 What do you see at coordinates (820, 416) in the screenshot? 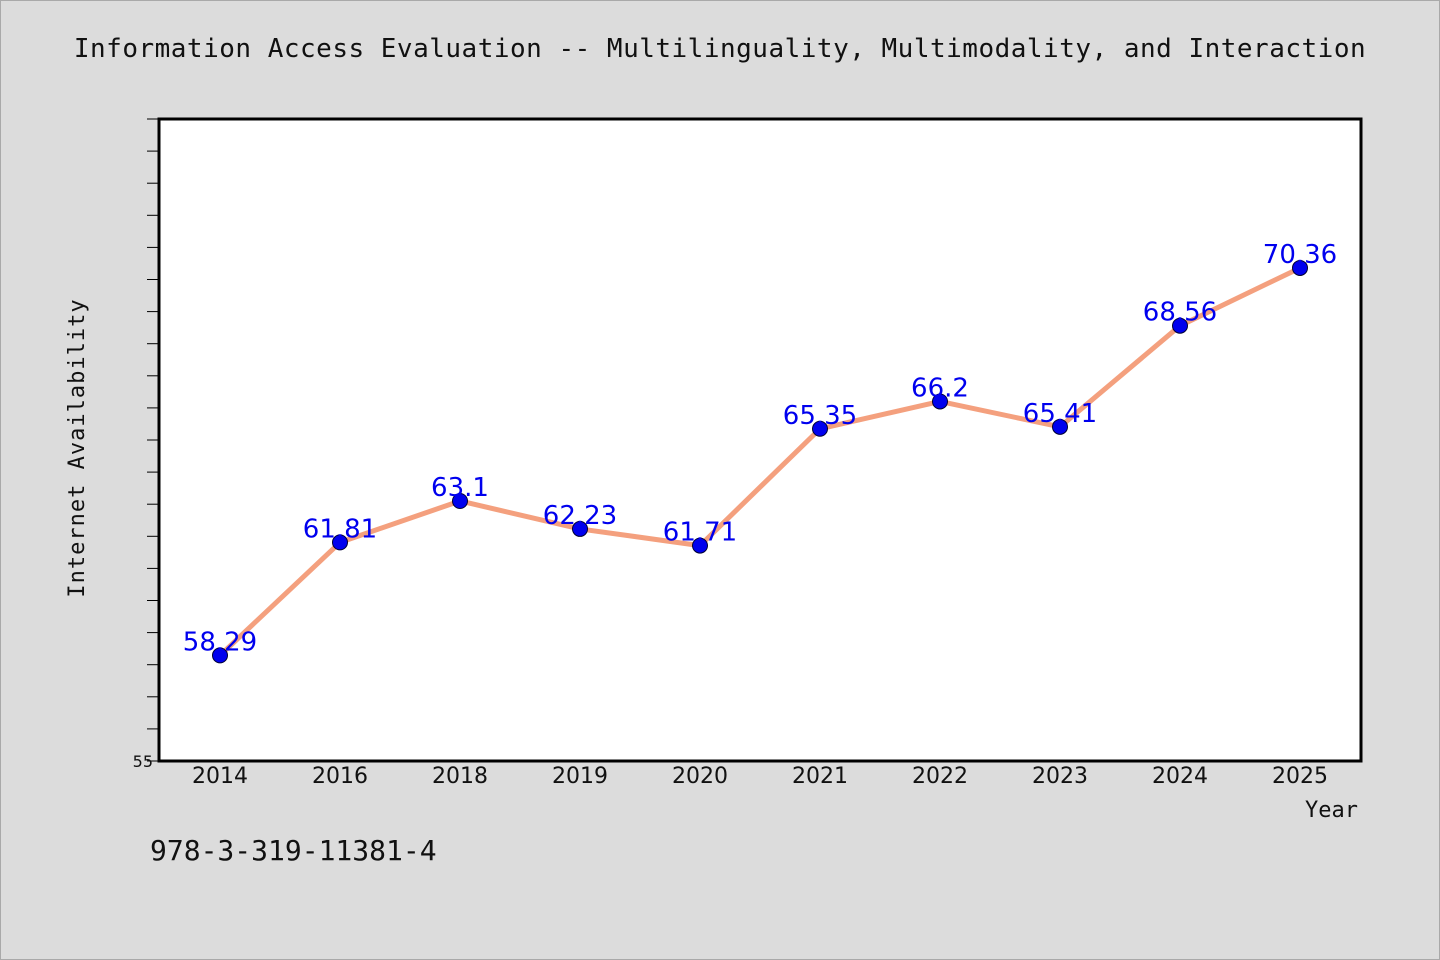
I see `data-label: 65.35` at bounding box center [820, 416].